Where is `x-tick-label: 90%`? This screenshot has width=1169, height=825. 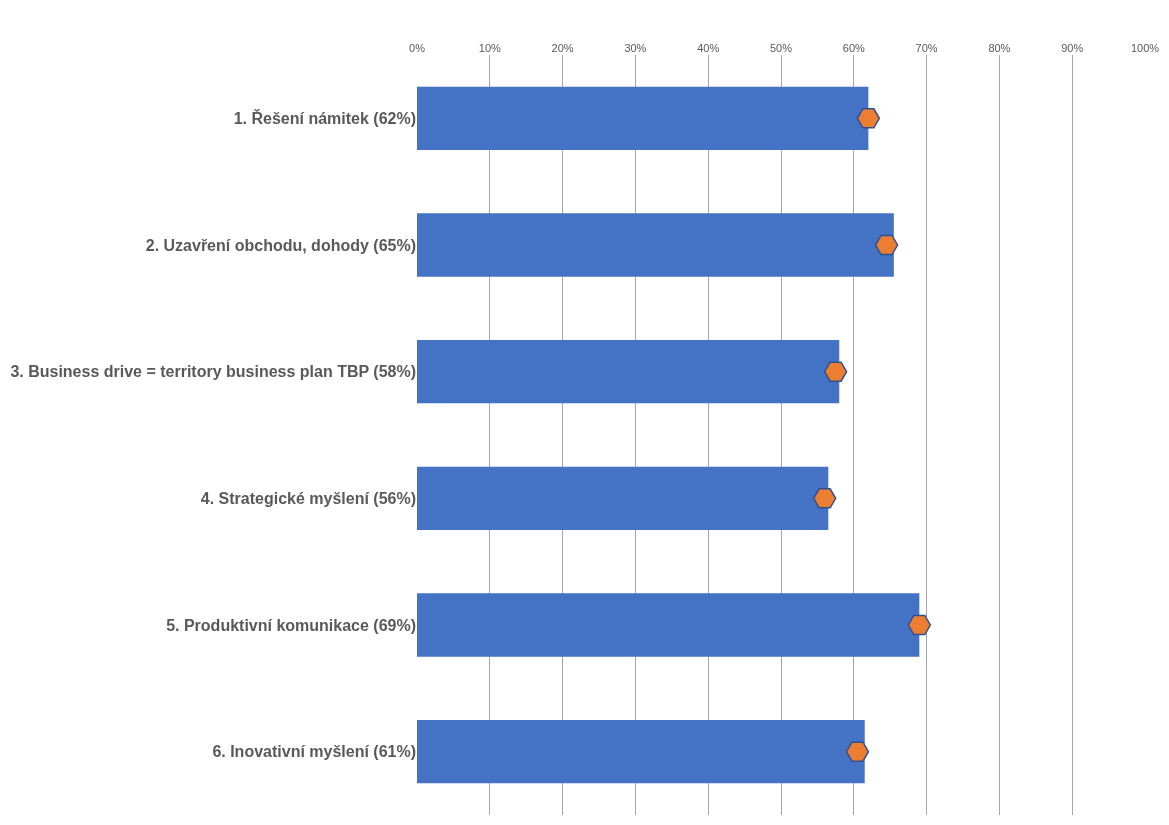 x-tick-label: 90% is located at coordinates (1072, 47).